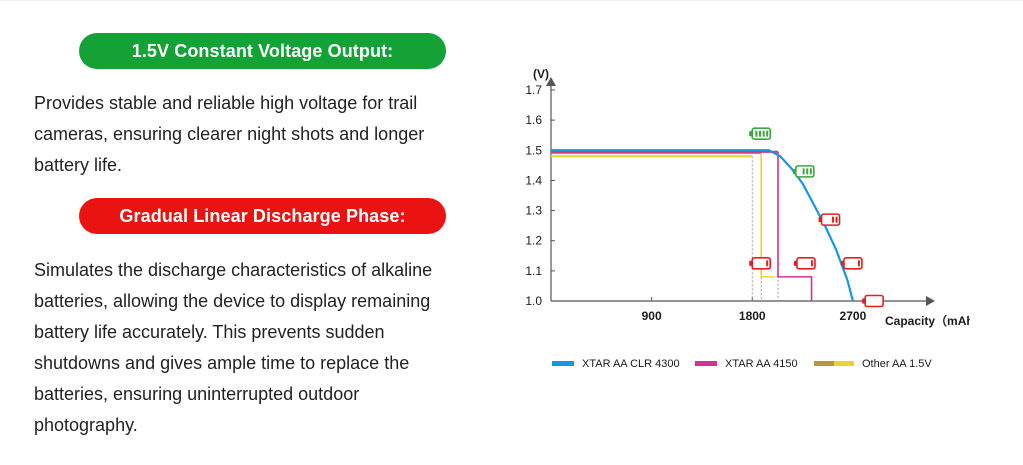 This screenshot has width=1023, height=465. What do you see at coordinates (262, 216) in the screenshot?
I see `linear-discharge-heading: Gradual Linear Discharge Phase:` at bounding box center [262, 216].